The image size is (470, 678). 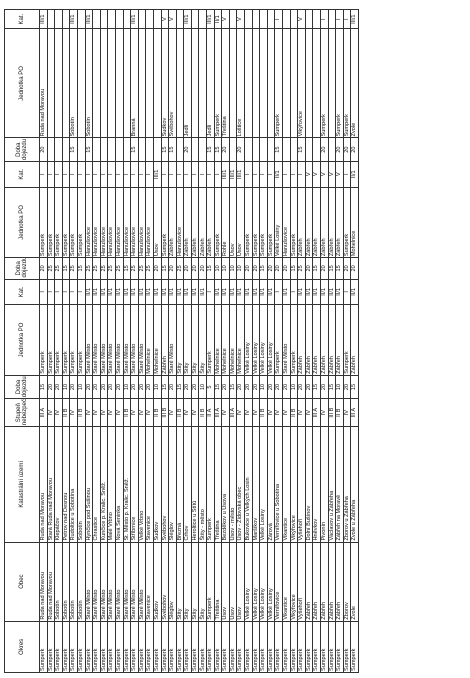 I want to click on cell-obec: Svébohov, so click(x=165, y=582).